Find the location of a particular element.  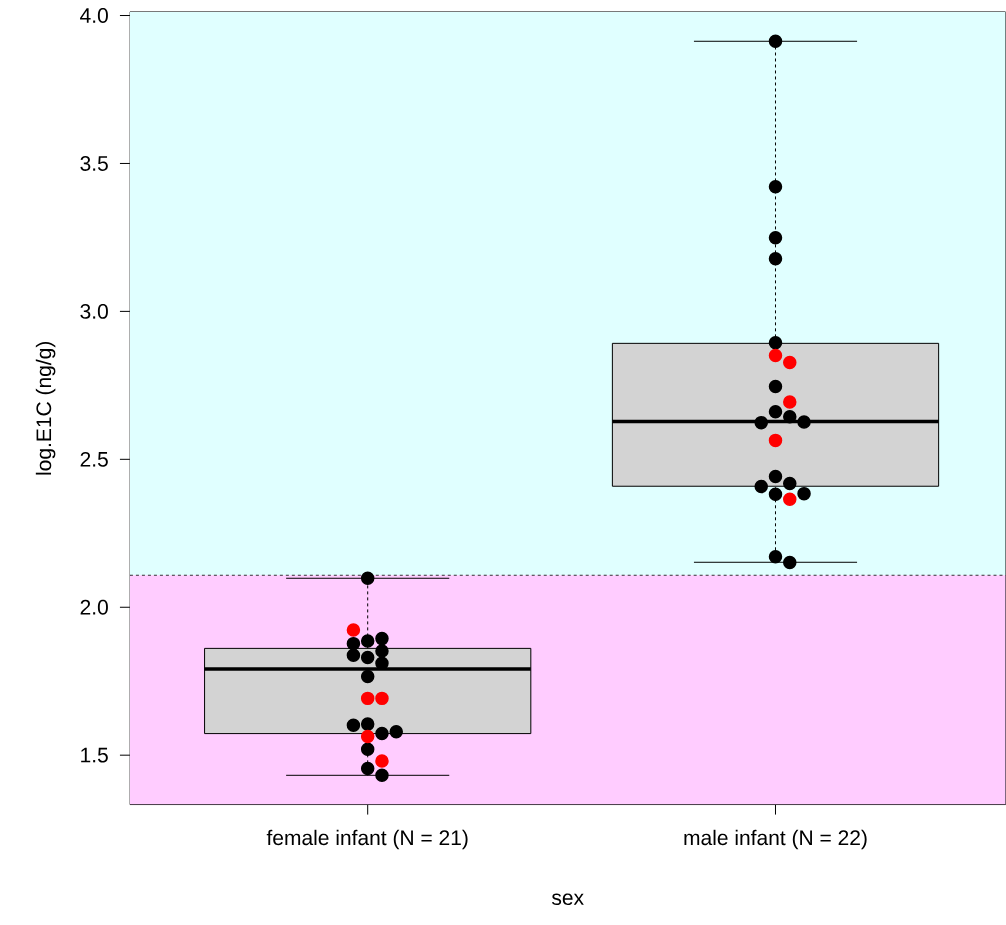

y-tick-label: 2.5 is located at coordinates (94, 459).